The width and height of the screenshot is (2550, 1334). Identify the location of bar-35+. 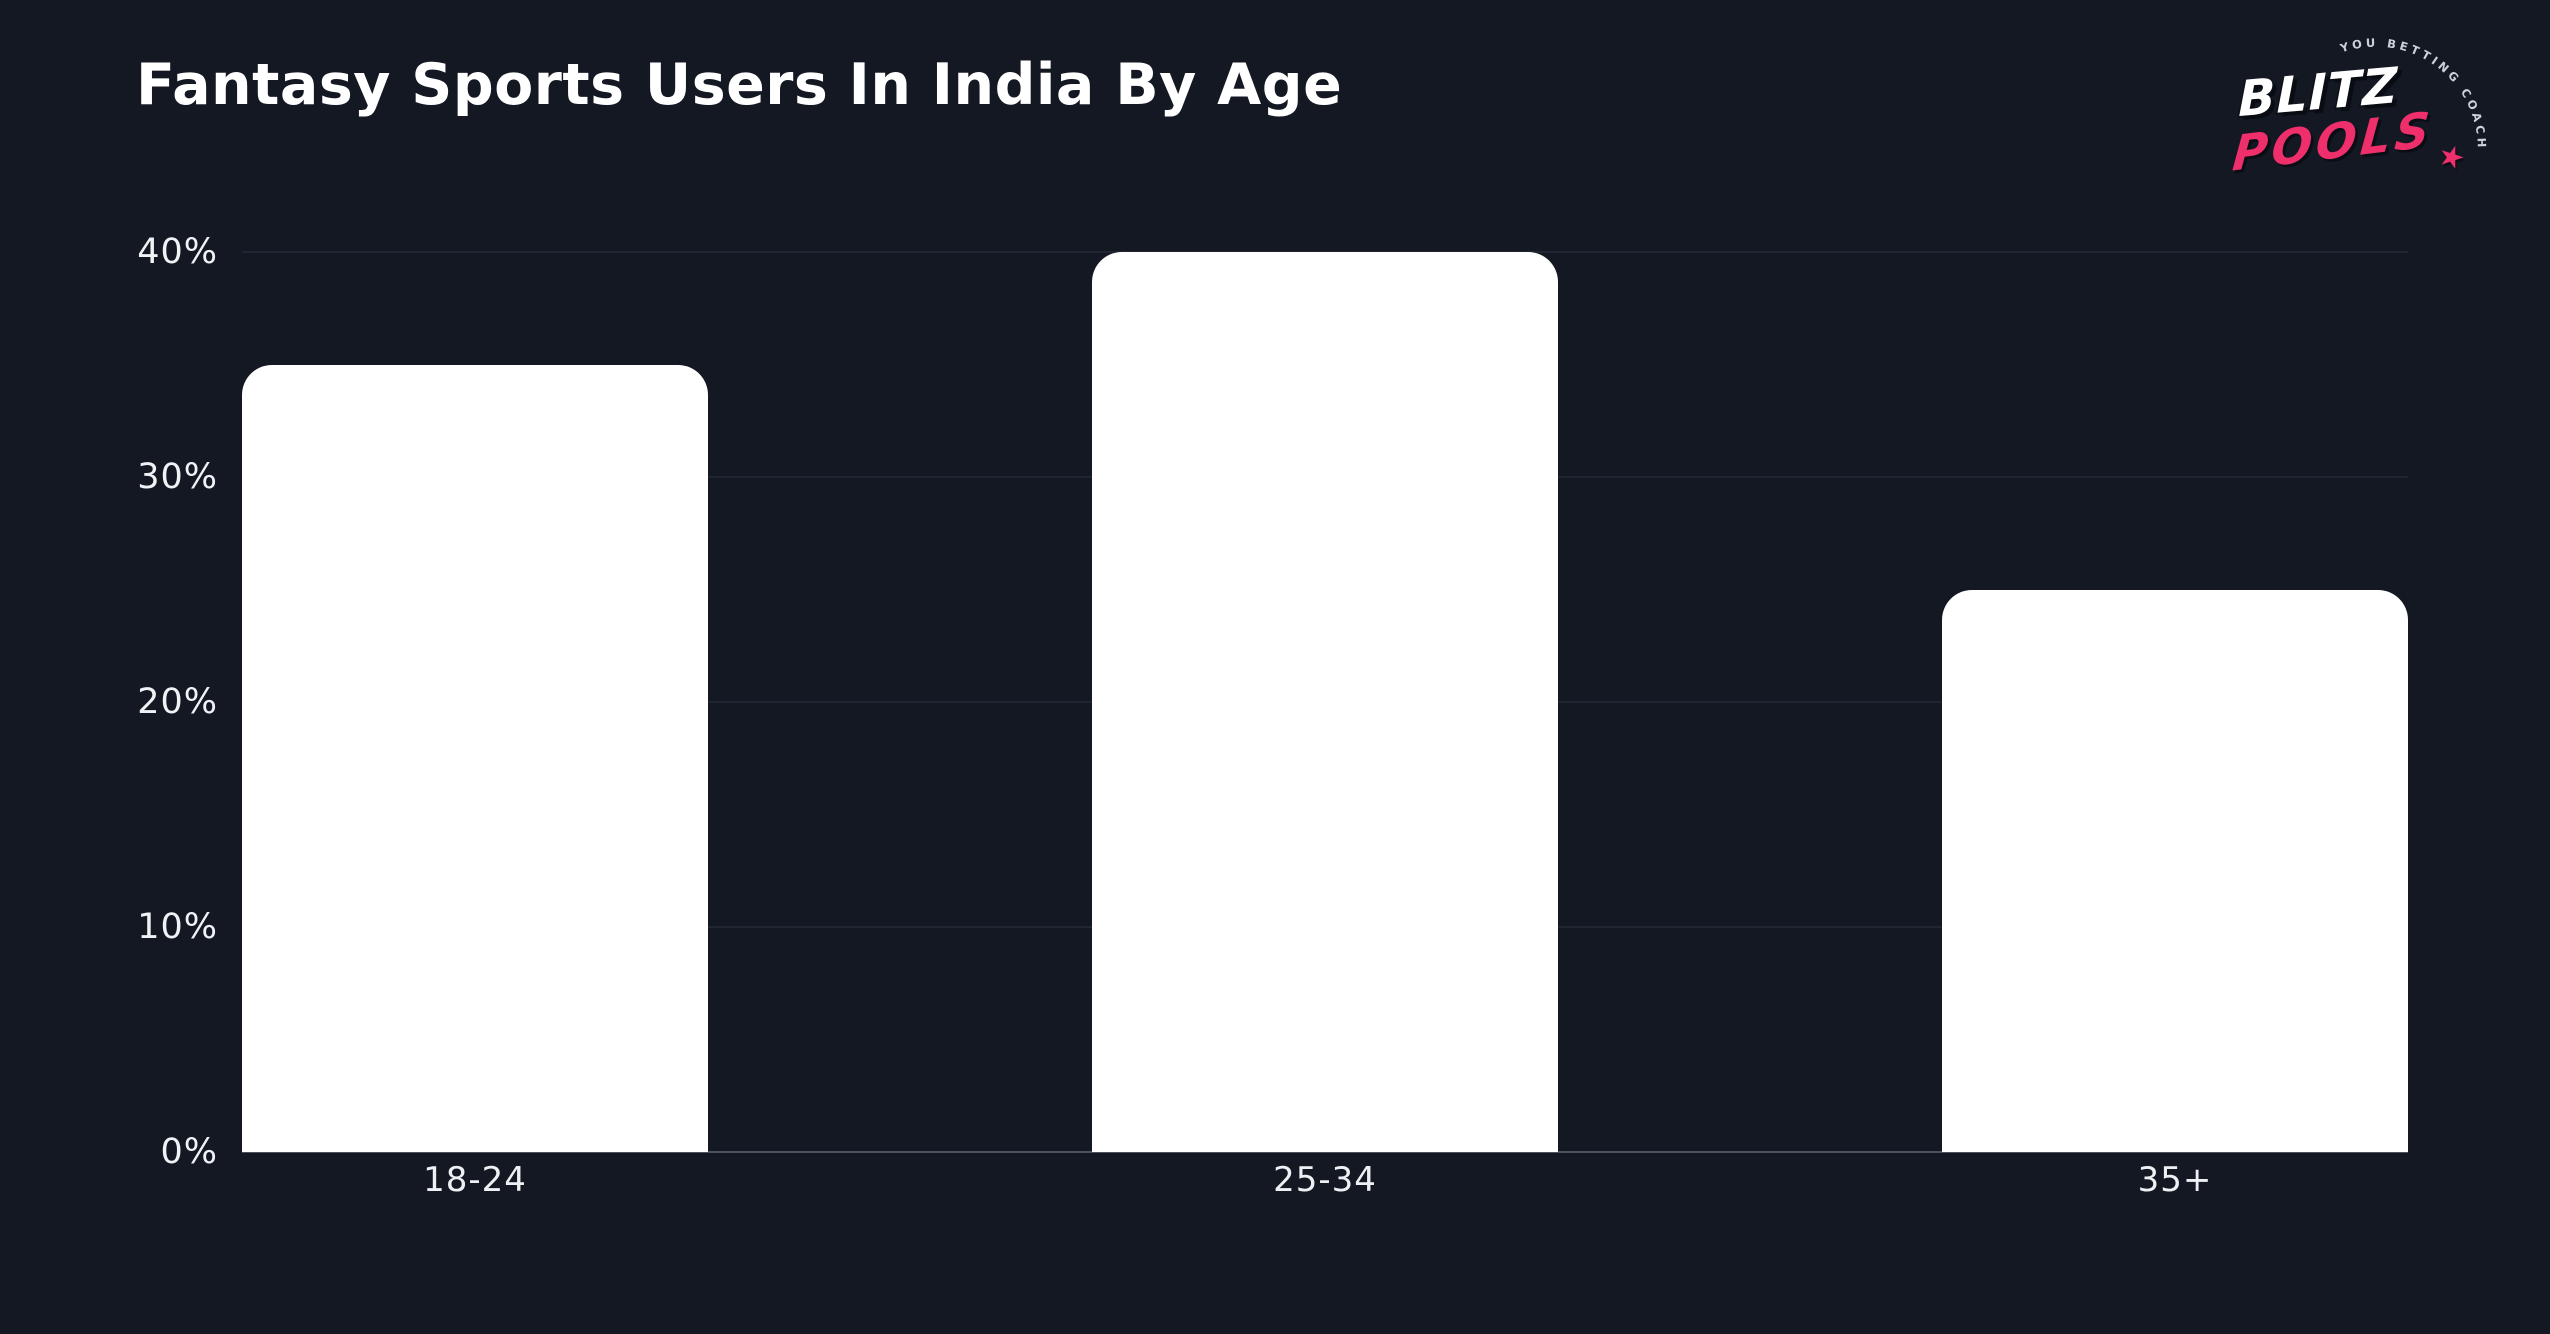
(2175, 870).